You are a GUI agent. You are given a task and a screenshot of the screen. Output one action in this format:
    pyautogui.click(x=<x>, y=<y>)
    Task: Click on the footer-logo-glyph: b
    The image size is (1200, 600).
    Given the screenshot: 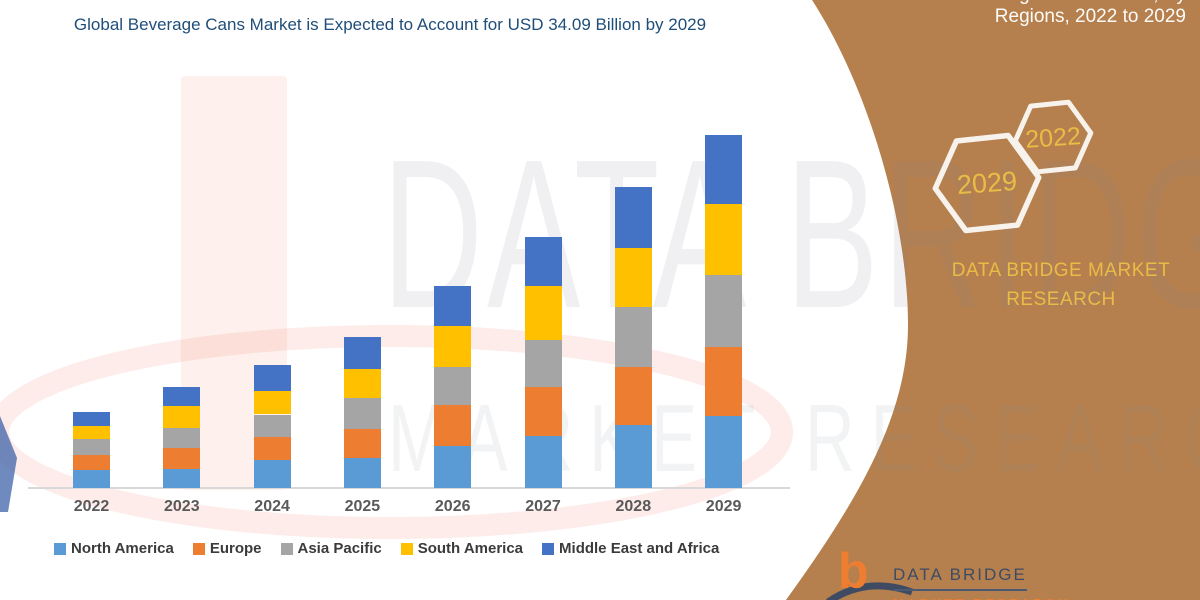 What is the action you would take?
    pyautogui.click(x=853, y=571)
    